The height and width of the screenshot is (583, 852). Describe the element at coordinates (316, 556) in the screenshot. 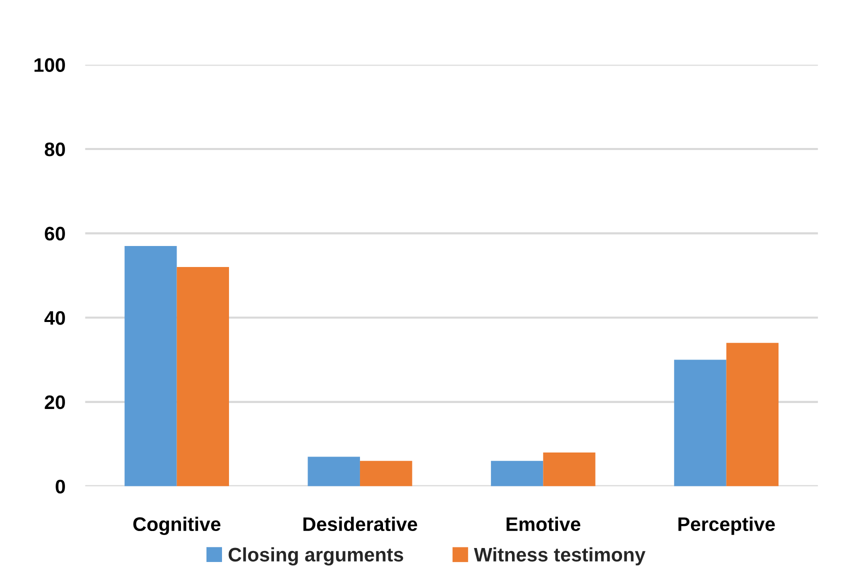

I see `legend-label: Closing arguments` at that location.